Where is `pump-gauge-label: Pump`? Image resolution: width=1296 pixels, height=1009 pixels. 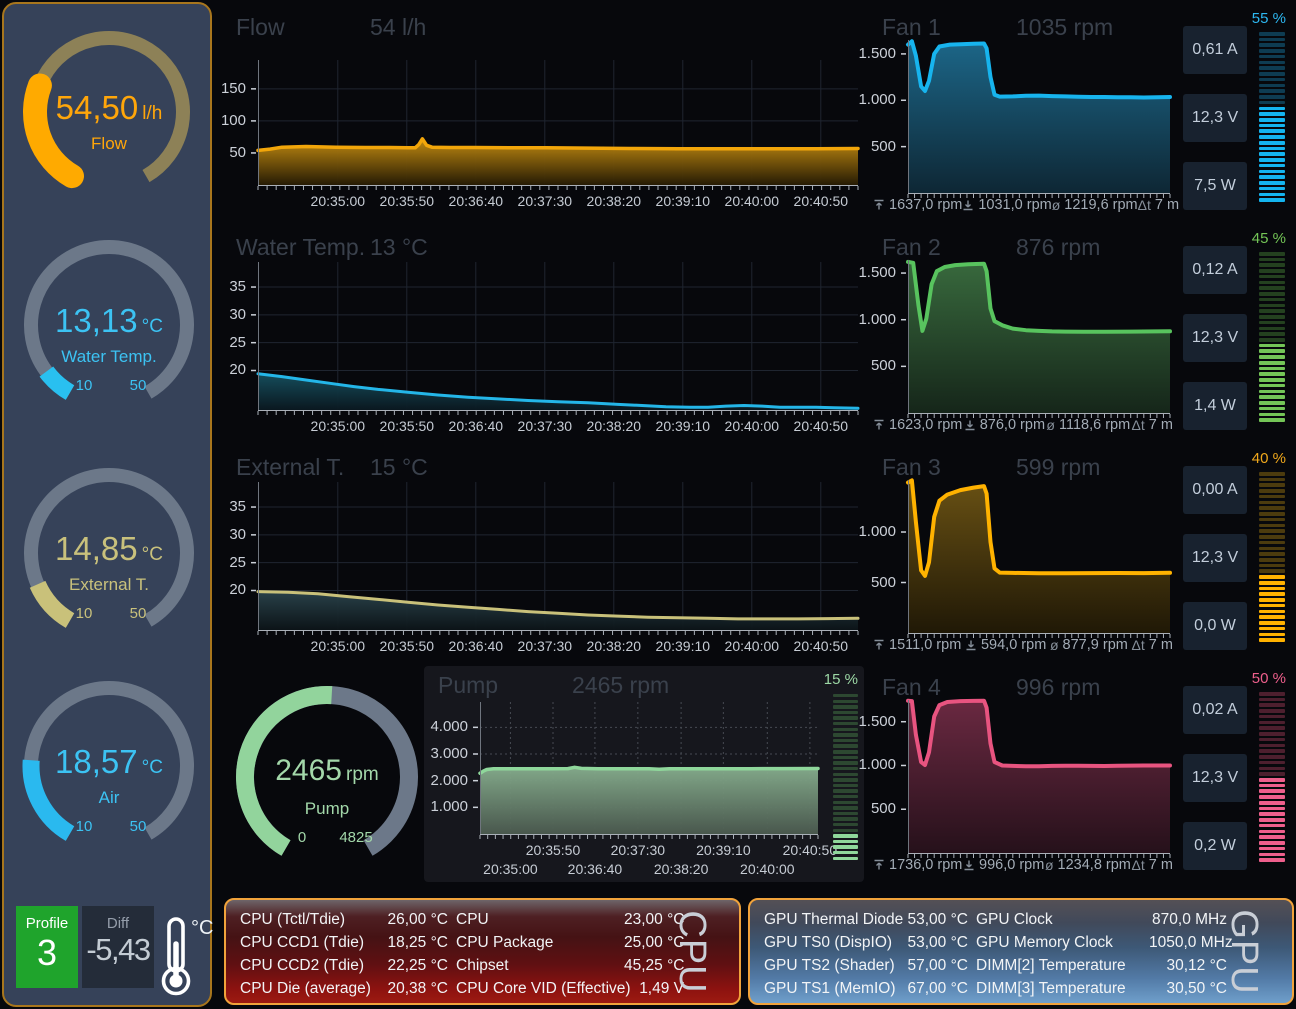 pump-gauge-label: Pump is located at coordinates (327, 808).